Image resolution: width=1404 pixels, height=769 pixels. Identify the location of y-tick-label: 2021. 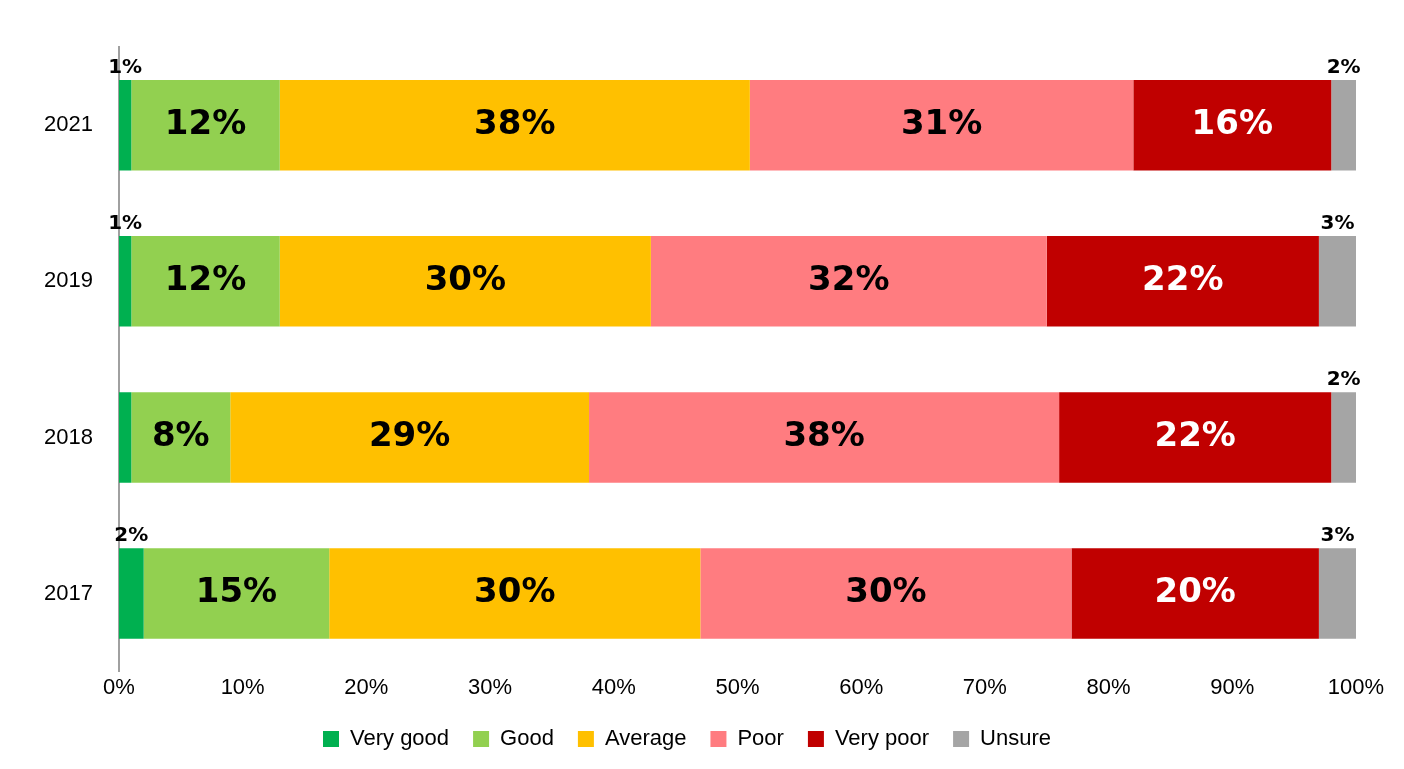
(68, 124).